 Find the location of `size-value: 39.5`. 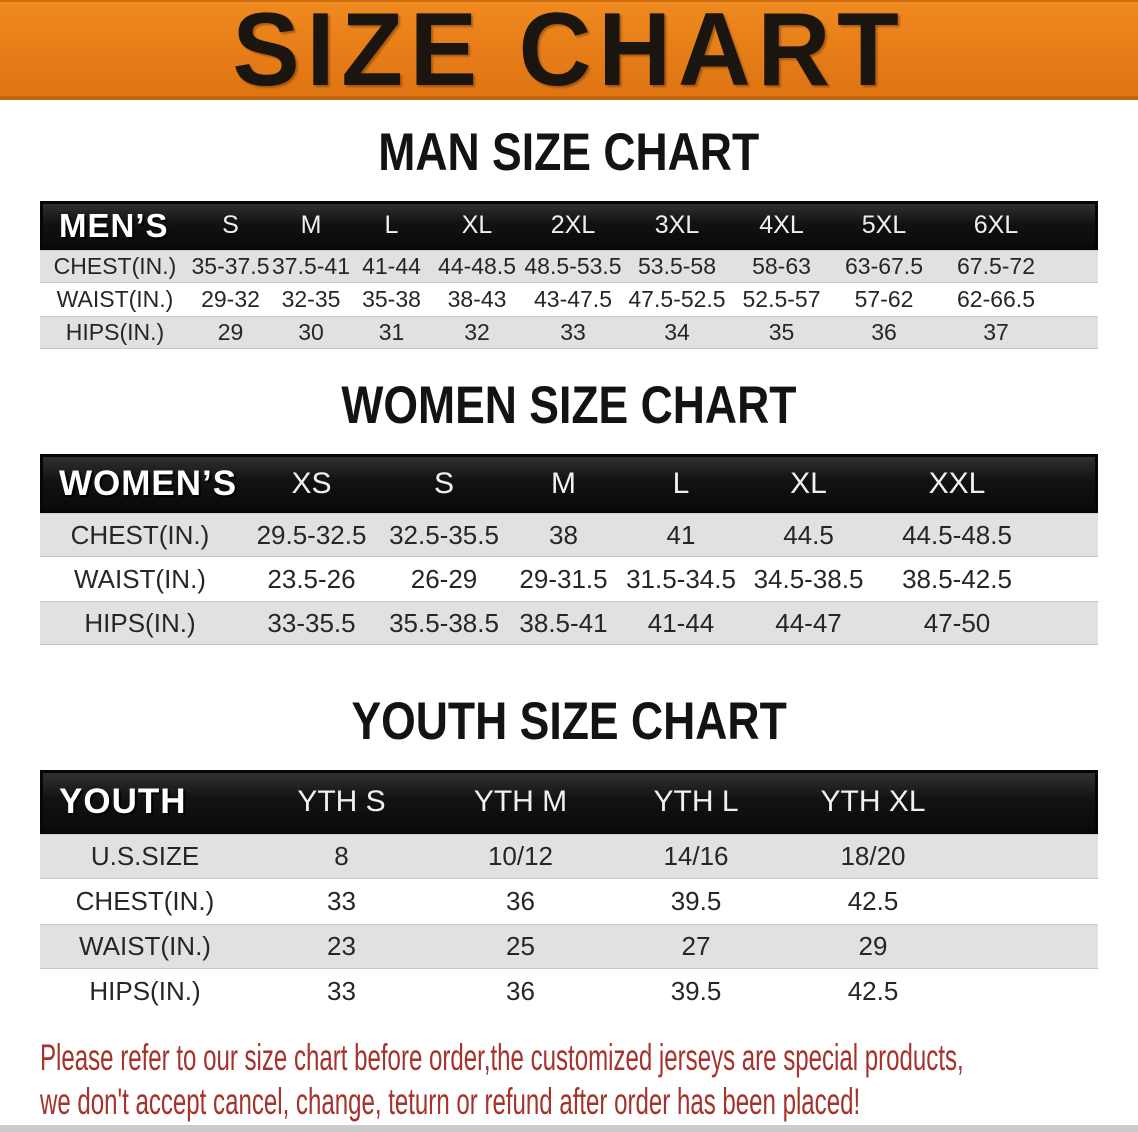

size-value: 39.5 is located at coordinates (696, 901).